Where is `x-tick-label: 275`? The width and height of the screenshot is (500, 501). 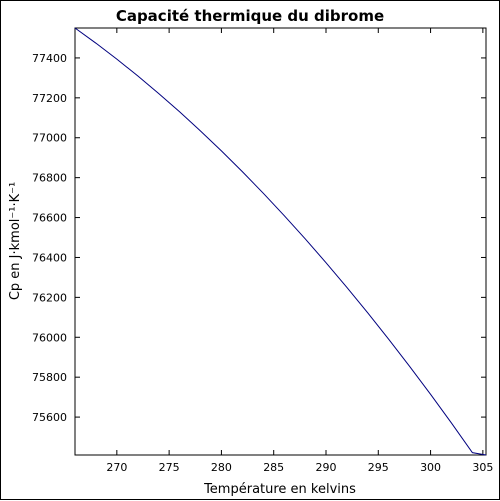 x-tick-label: 275 is located at coordinates (169, 467).